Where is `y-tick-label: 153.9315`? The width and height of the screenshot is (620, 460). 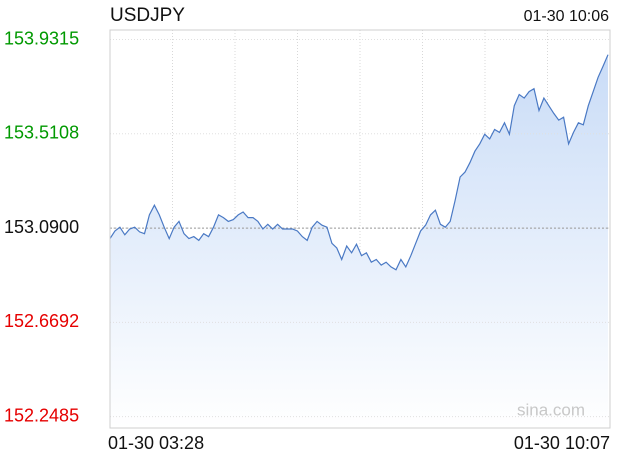 y-tick-label: 153.9315 is located at coordinates (41, 38).